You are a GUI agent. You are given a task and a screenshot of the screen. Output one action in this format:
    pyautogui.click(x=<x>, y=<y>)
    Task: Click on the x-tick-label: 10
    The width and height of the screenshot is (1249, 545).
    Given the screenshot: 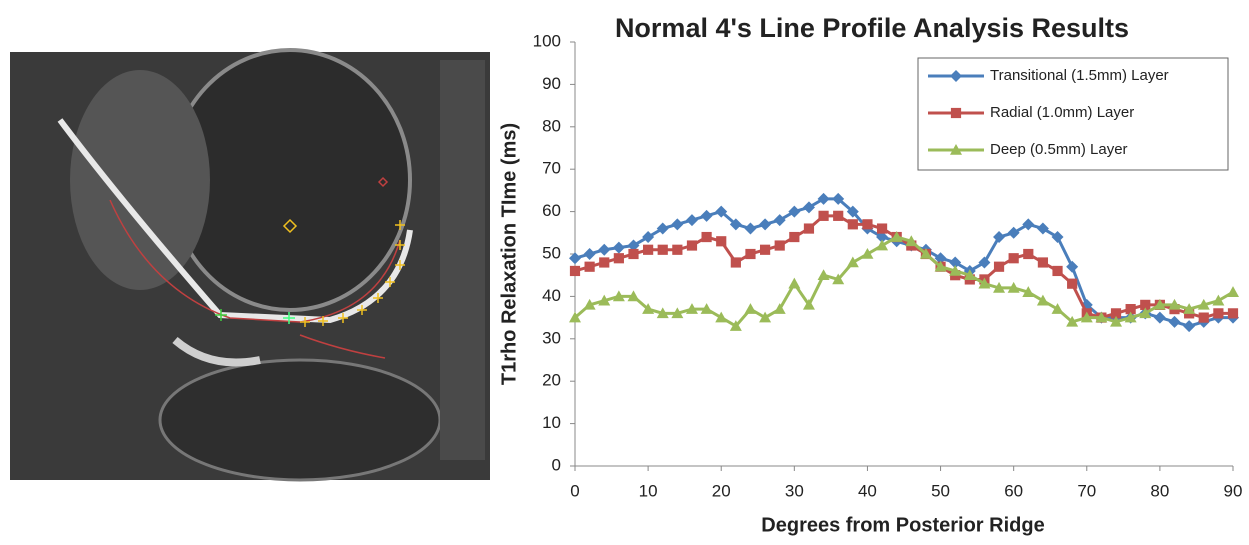 What is the action you would take?
    pyautogui.click(x=648, y=490)
    